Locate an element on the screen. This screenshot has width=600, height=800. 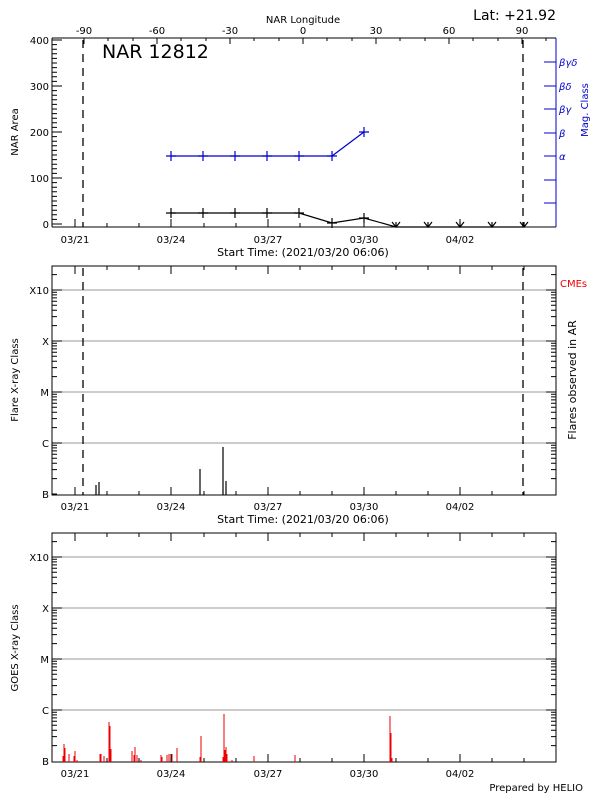
nar-area-series is located at coordinates (347, 218).